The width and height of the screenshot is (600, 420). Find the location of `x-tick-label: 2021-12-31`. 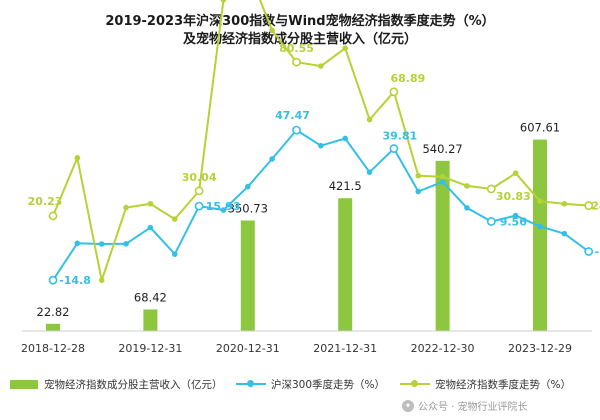

x-tick-label: 2021-12-31 is located at coordinates (345, 348).